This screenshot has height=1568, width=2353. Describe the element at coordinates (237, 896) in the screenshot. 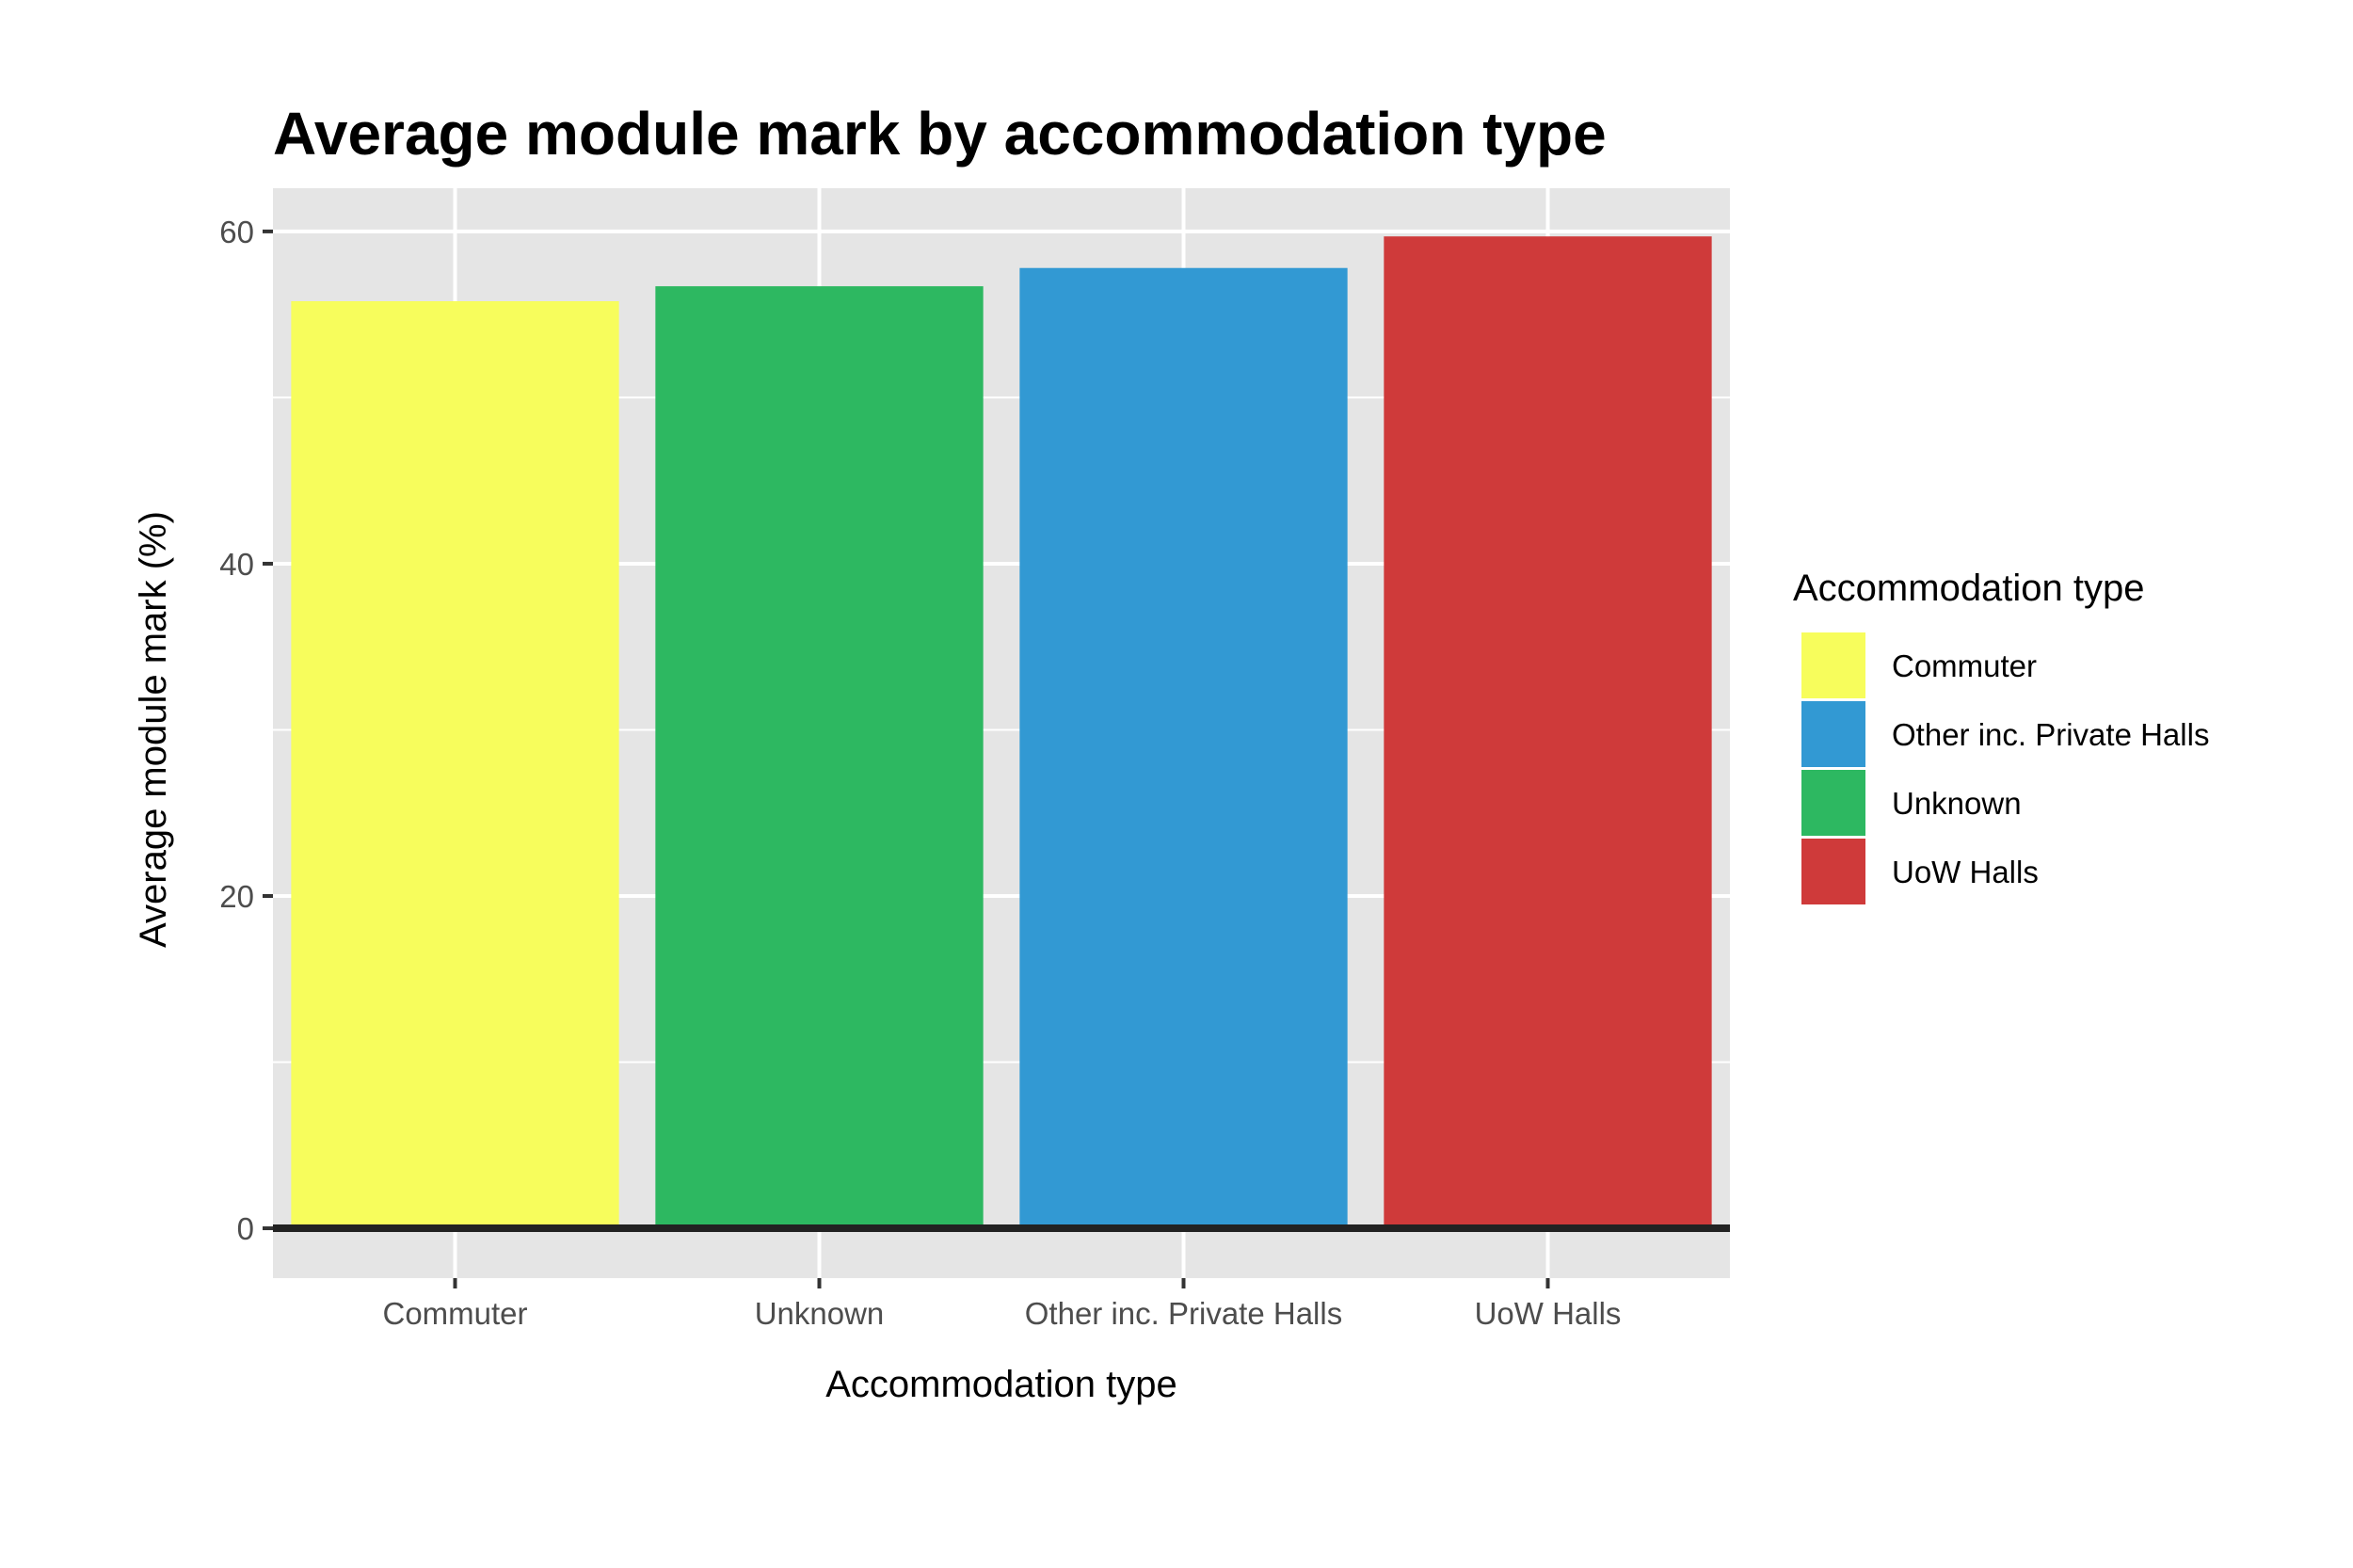

I see `y-tick-label: 20` at that location.